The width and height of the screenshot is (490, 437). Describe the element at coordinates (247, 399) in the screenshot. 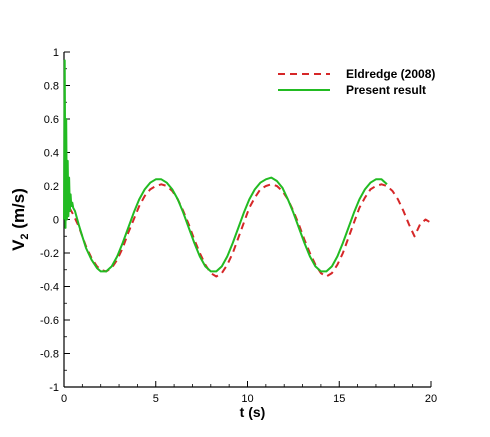

I see `x-tick-label: 10` at that location.